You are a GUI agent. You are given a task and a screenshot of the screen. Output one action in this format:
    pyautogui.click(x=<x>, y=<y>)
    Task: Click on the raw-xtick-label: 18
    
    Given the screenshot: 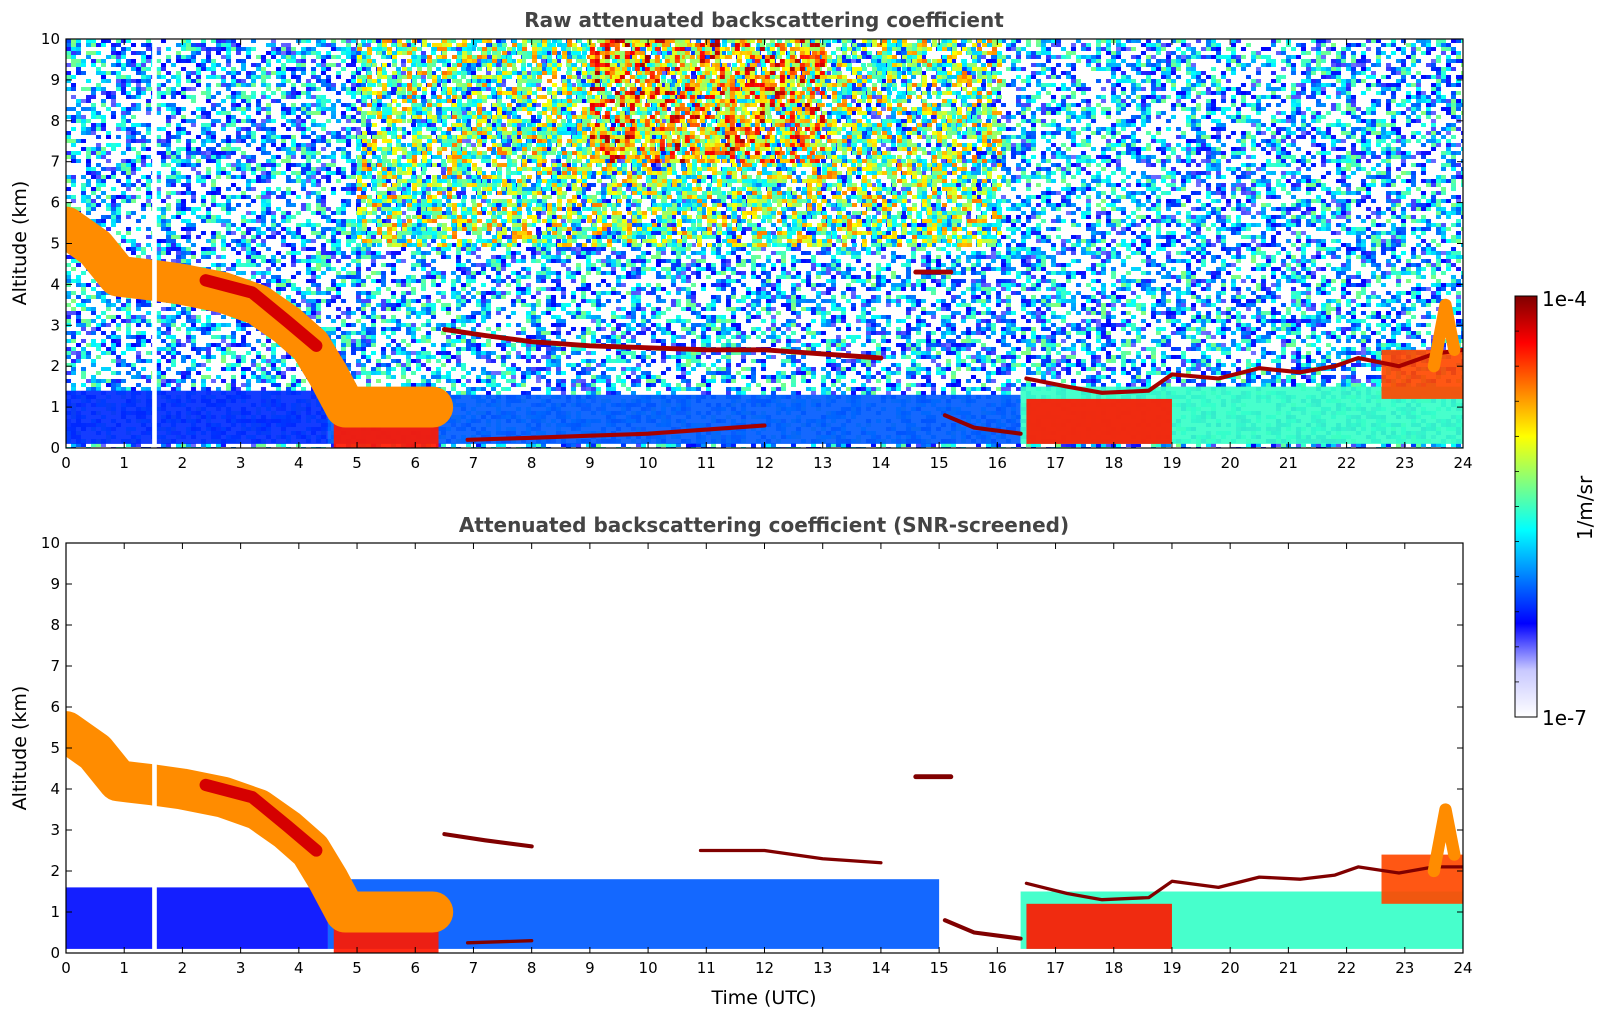 What is the action you would take?
    pyautogui.click(x=1113, y=463)
    